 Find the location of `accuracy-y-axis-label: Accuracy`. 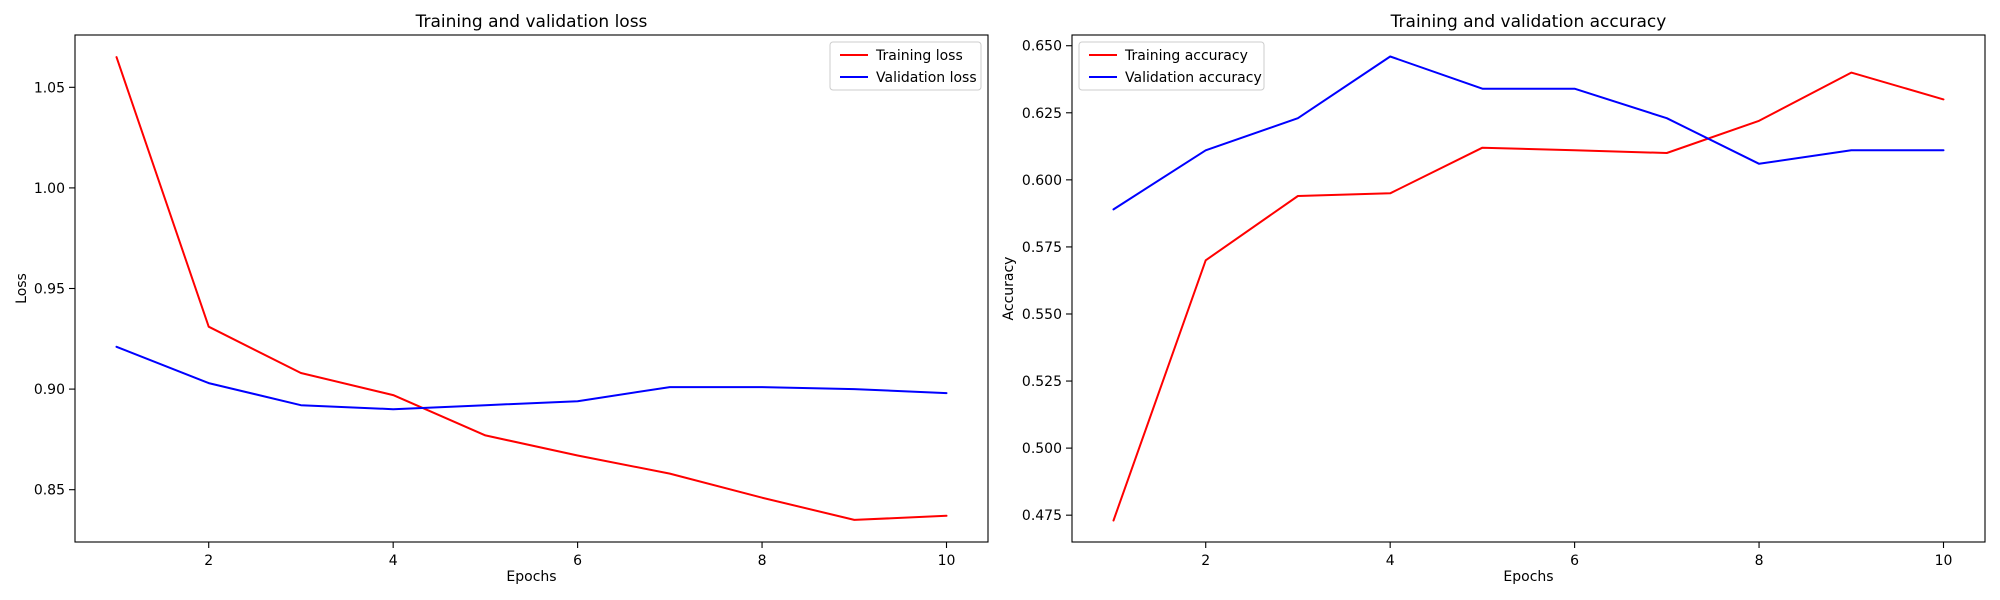

accuracy-y-axis-label: Accuracy is located at coordinates (1009, 289).